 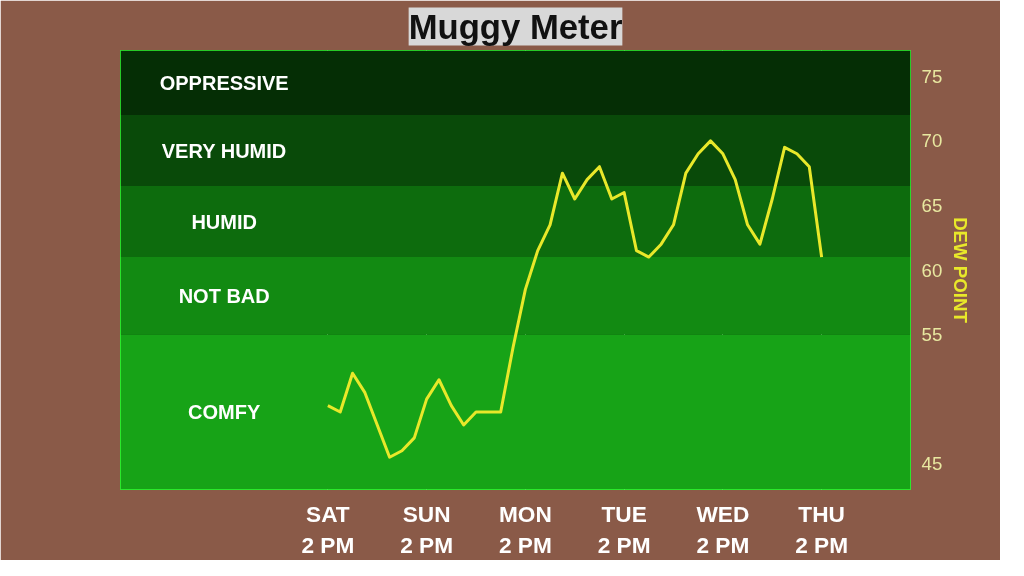 What do you see at coordinates (328, 529) in the screenshot?
I see `x-tick-label: SAT 2 PM` at bounding box center [328, 529].